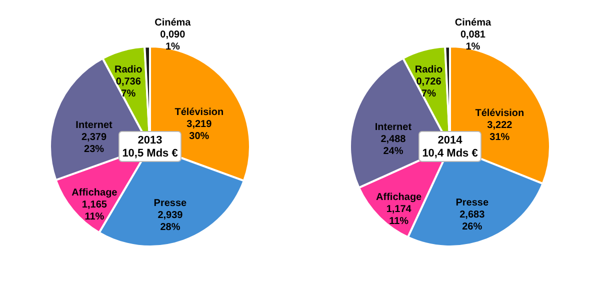  I want to click on text: 2014 10,4 Mds €, so click(450, 147).